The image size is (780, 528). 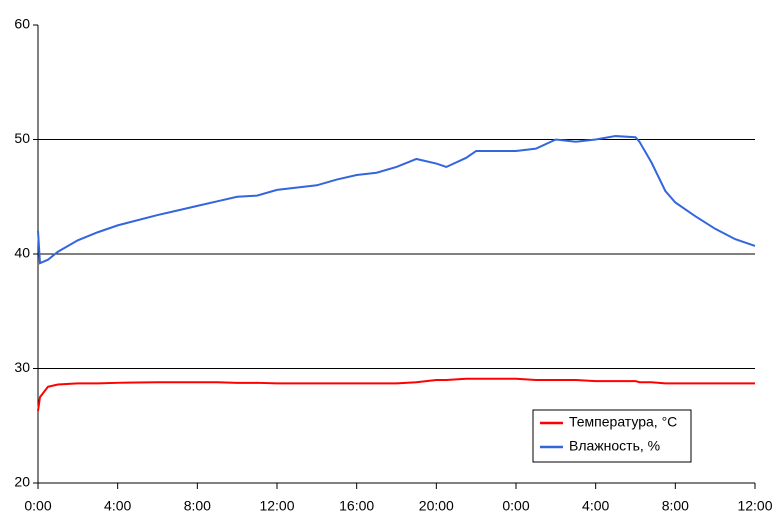 I want to click on line-series, so click(x=396, y=394).